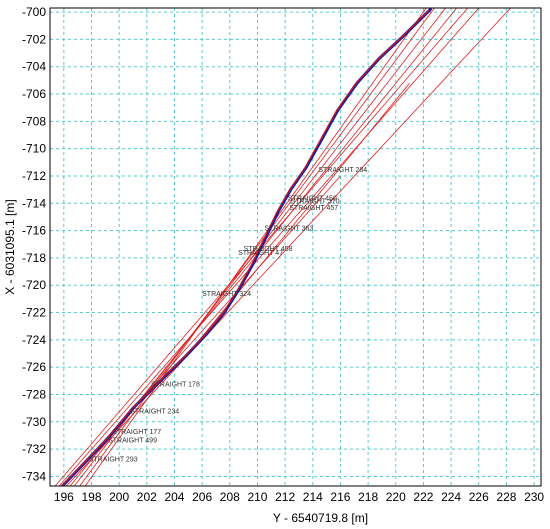 This screenshot has width=550, height=529. I want to click on x-tick-label: 212, so click(285, 497).